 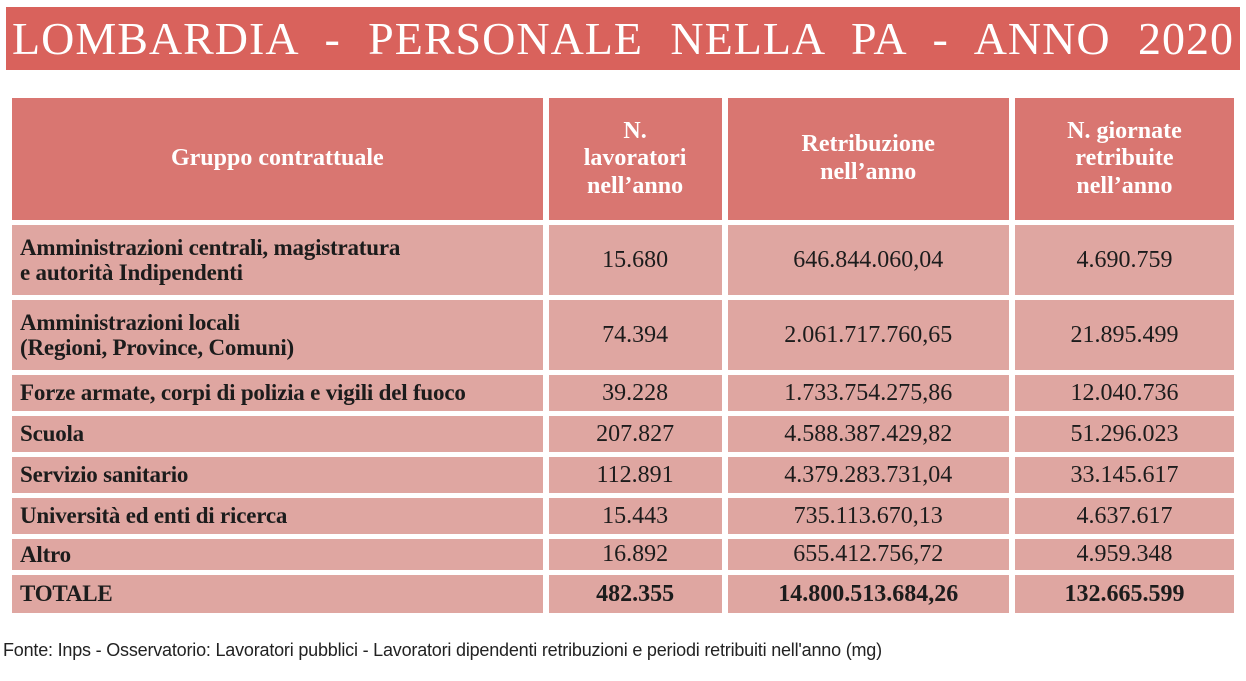 I want to click on cell-totale-giornate: 132.665.599, so click(x=1124, y=594).